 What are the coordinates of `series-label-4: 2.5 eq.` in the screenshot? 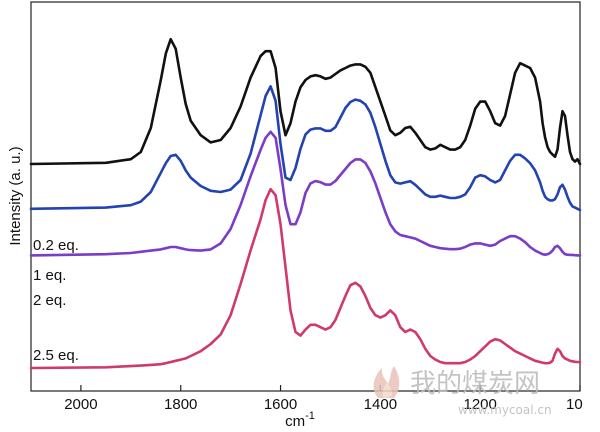 It's located at (56, 355).